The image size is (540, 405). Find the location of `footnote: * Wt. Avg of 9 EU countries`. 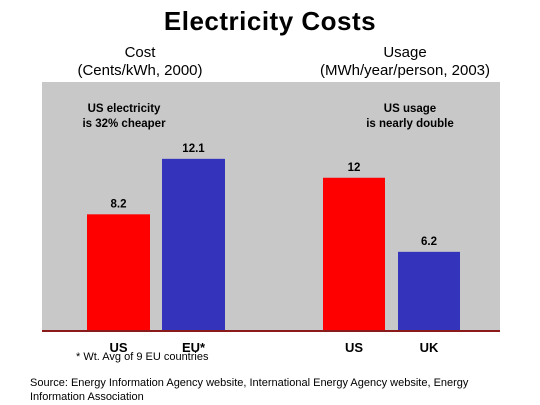

footnote: * Wt. Avg of 9 EU countries is located at coordinates (142, 357).